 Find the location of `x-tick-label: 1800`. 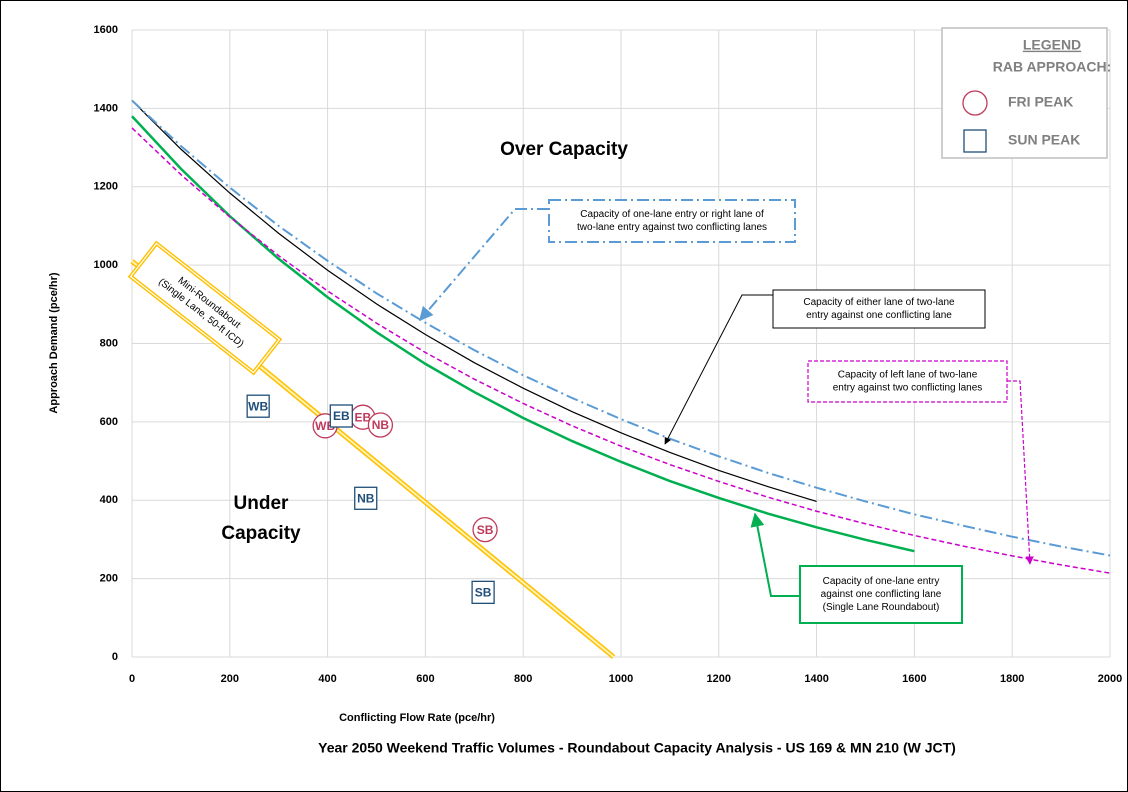

x-tick-label: 1800 is located at coordinates (1012, 679).